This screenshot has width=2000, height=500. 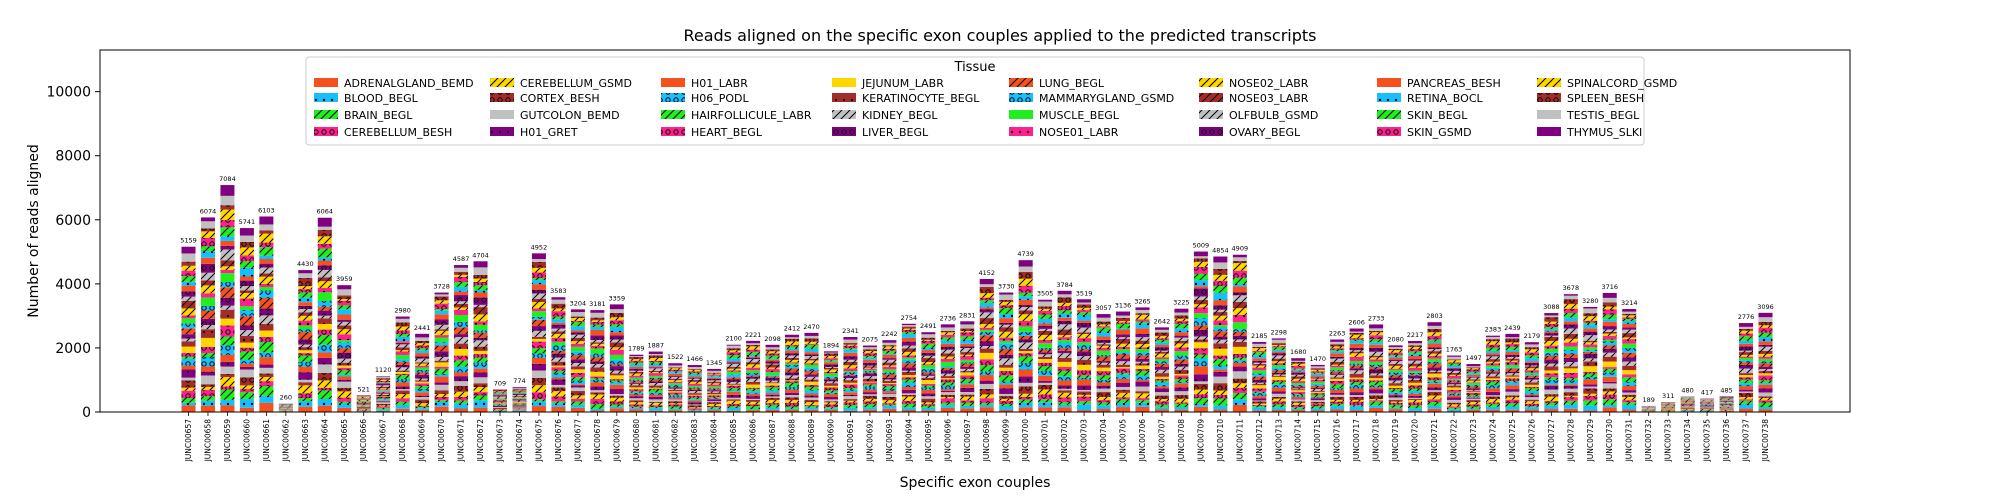 What do you see at coordinates (1648, 400) in the screenshot?
I see `bar-total-label: 189` at bounding box center [1648, 400].